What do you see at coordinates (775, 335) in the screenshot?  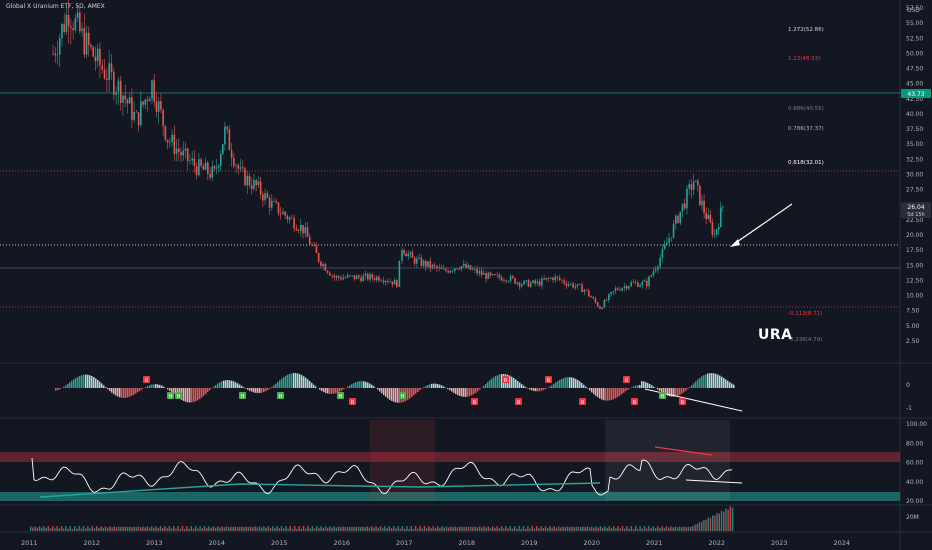 I see `ticker-annotation: URA` at bounding box center [775, 335].